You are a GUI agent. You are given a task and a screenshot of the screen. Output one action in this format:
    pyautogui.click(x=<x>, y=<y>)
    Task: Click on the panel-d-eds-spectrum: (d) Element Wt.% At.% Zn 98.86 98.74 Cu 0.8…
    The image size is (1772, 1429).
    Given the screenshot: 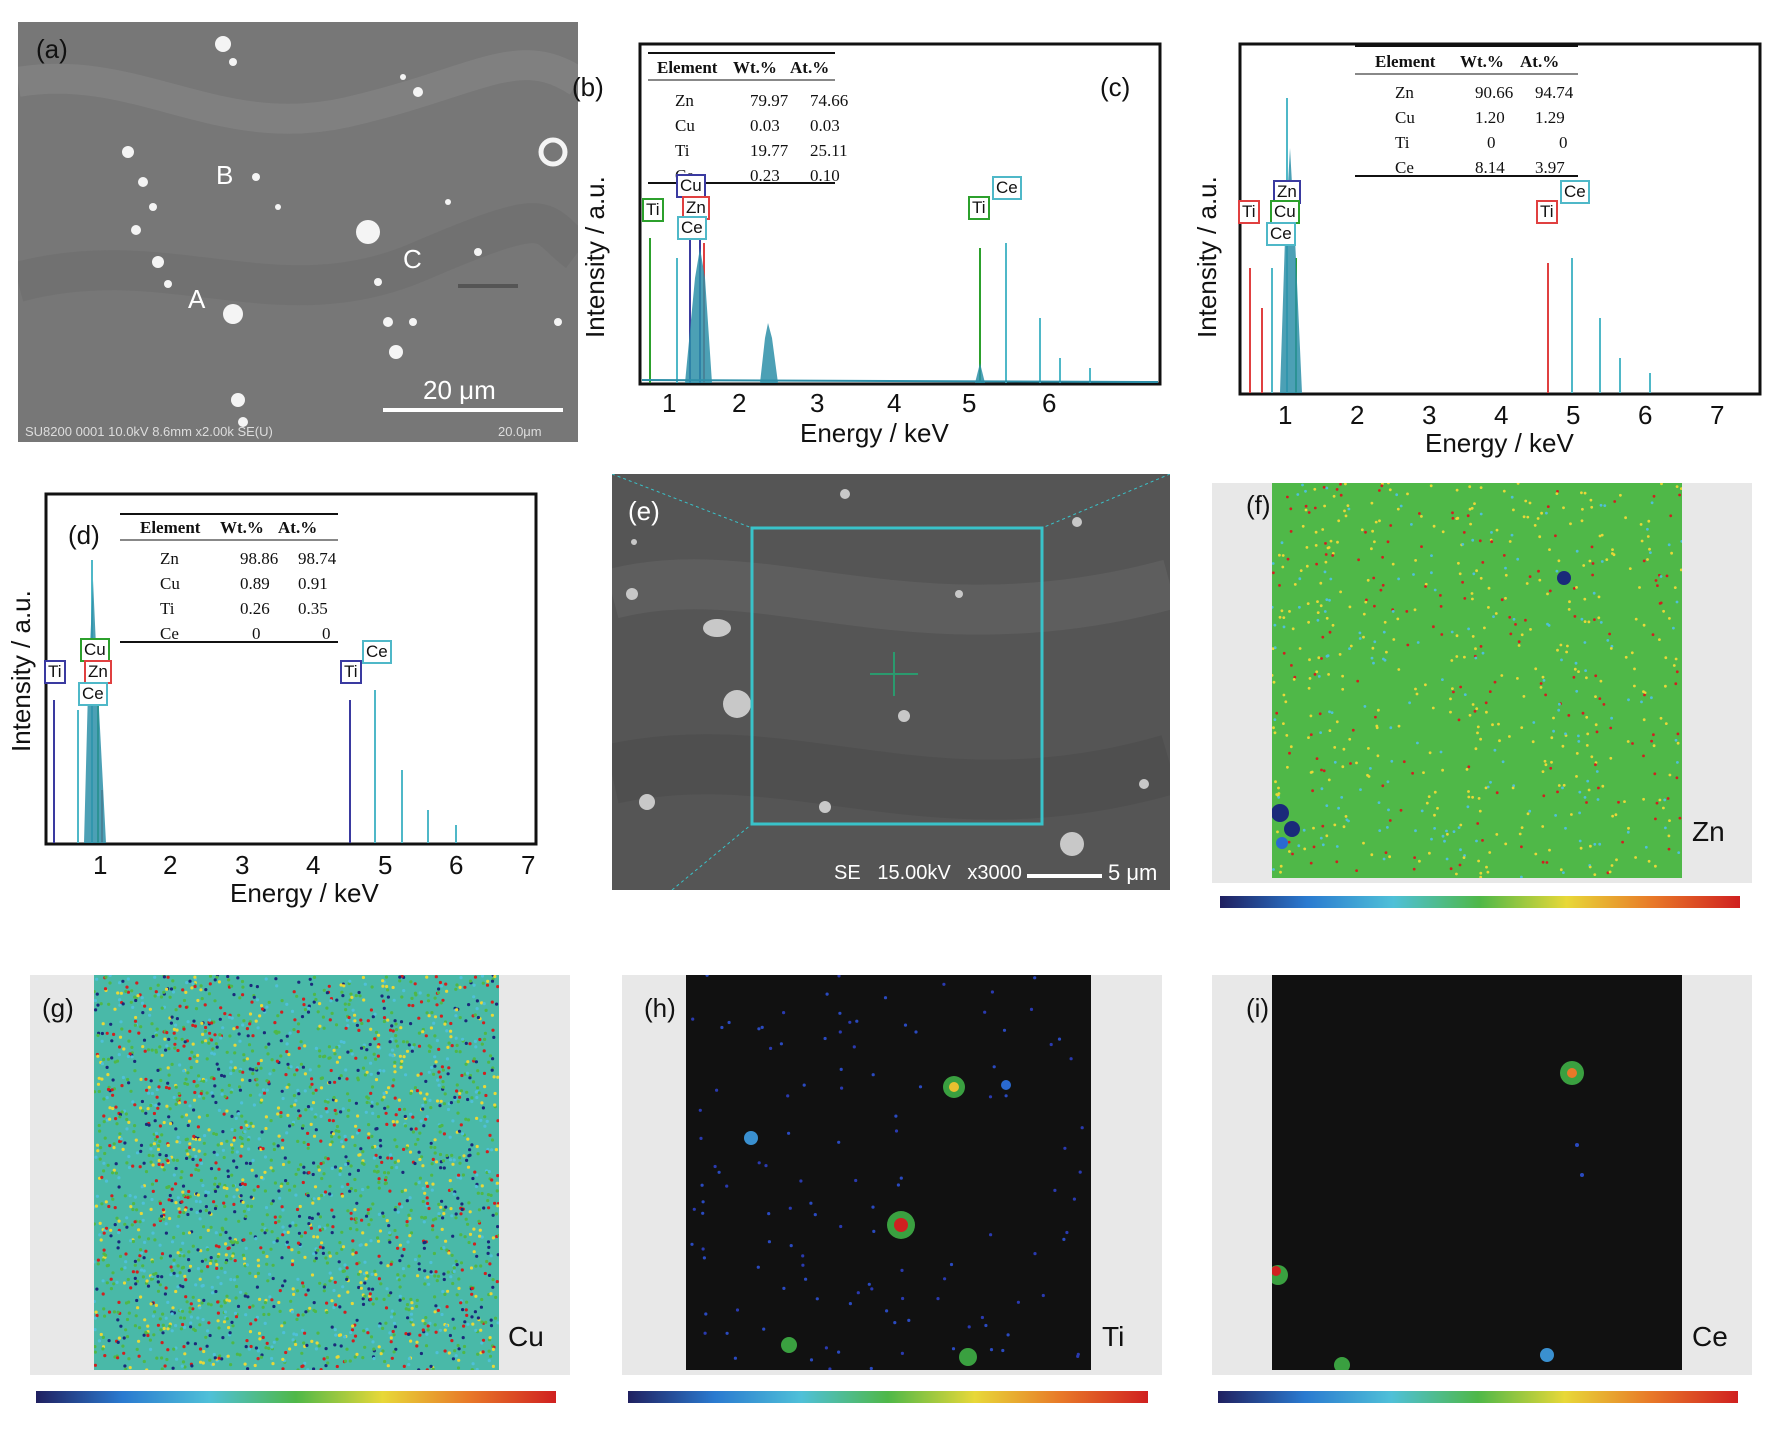 What is the action you would take?
    pyautogui.click(x=278, y=700)
    